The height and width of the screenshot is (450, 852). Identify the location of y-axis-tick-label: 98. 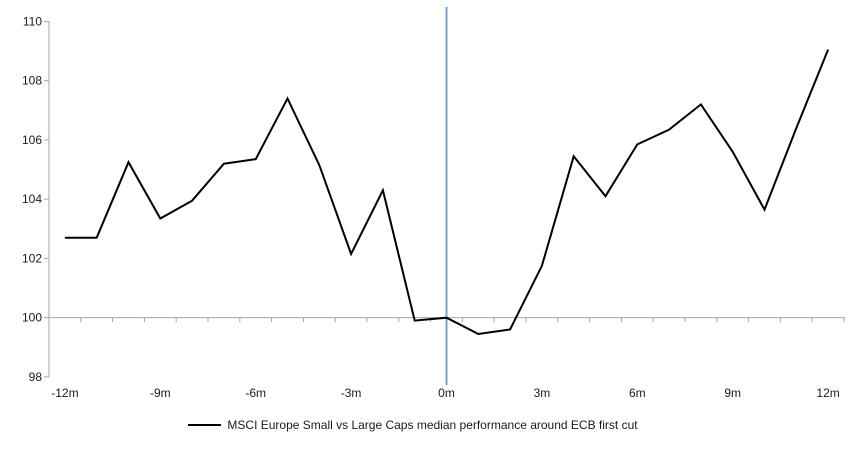
(36, 377).